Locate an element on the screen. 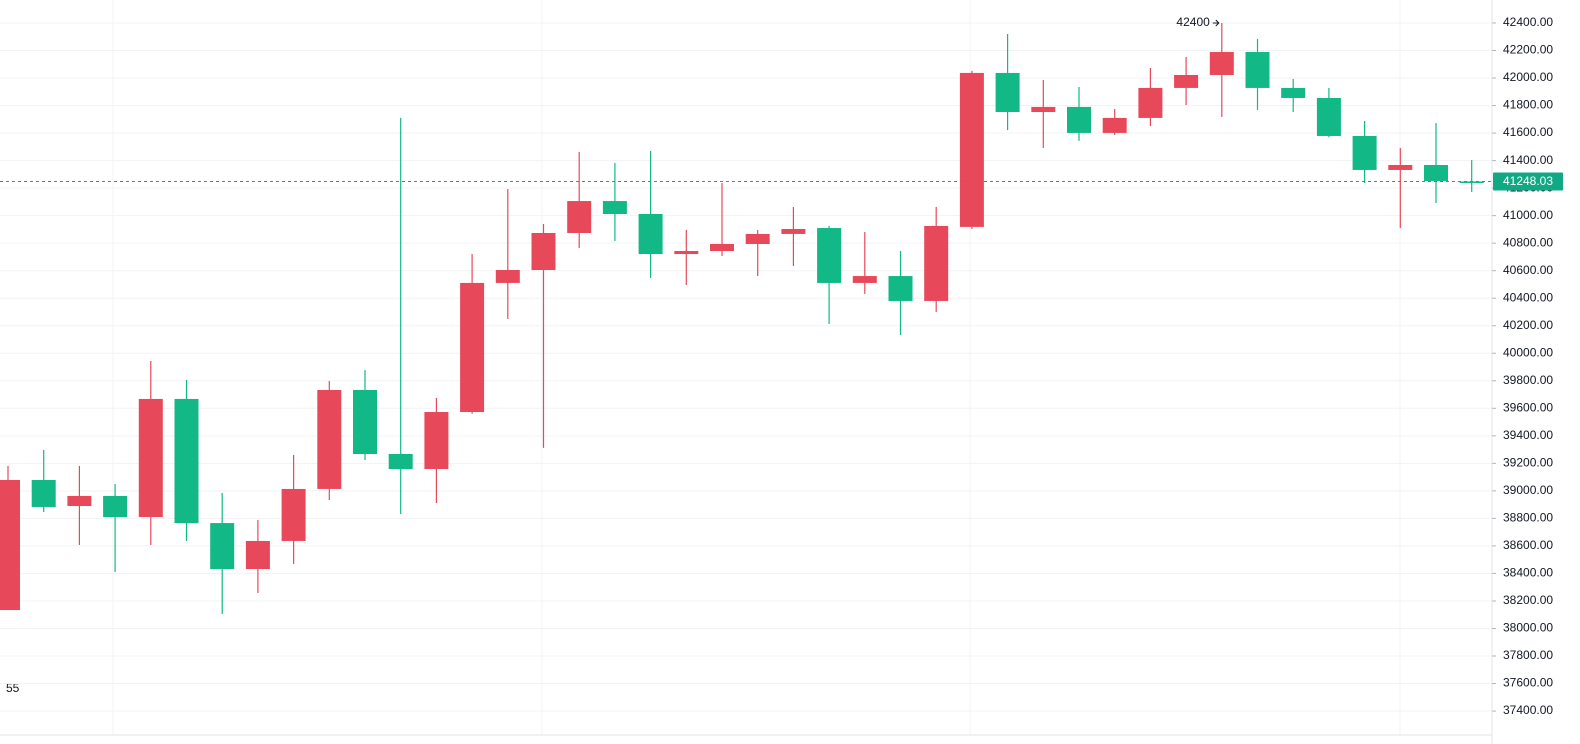  y-tick-label: 39400.00 is located at coordinates (1528, 435).